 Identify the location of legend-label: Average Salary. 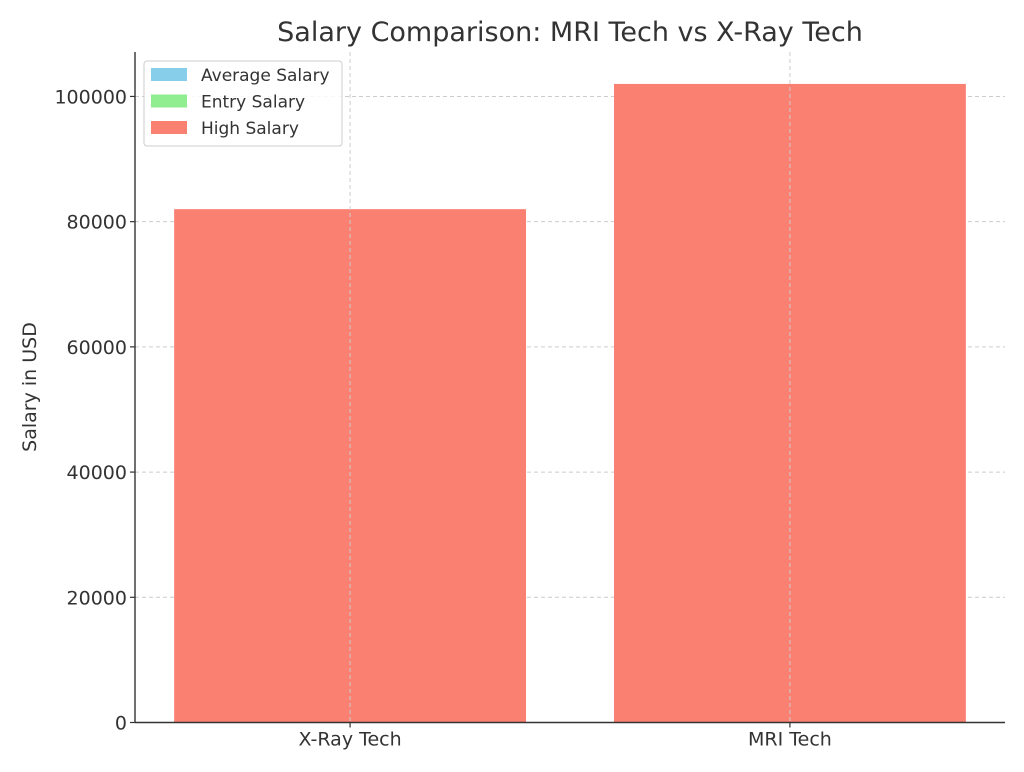
(265, 76).